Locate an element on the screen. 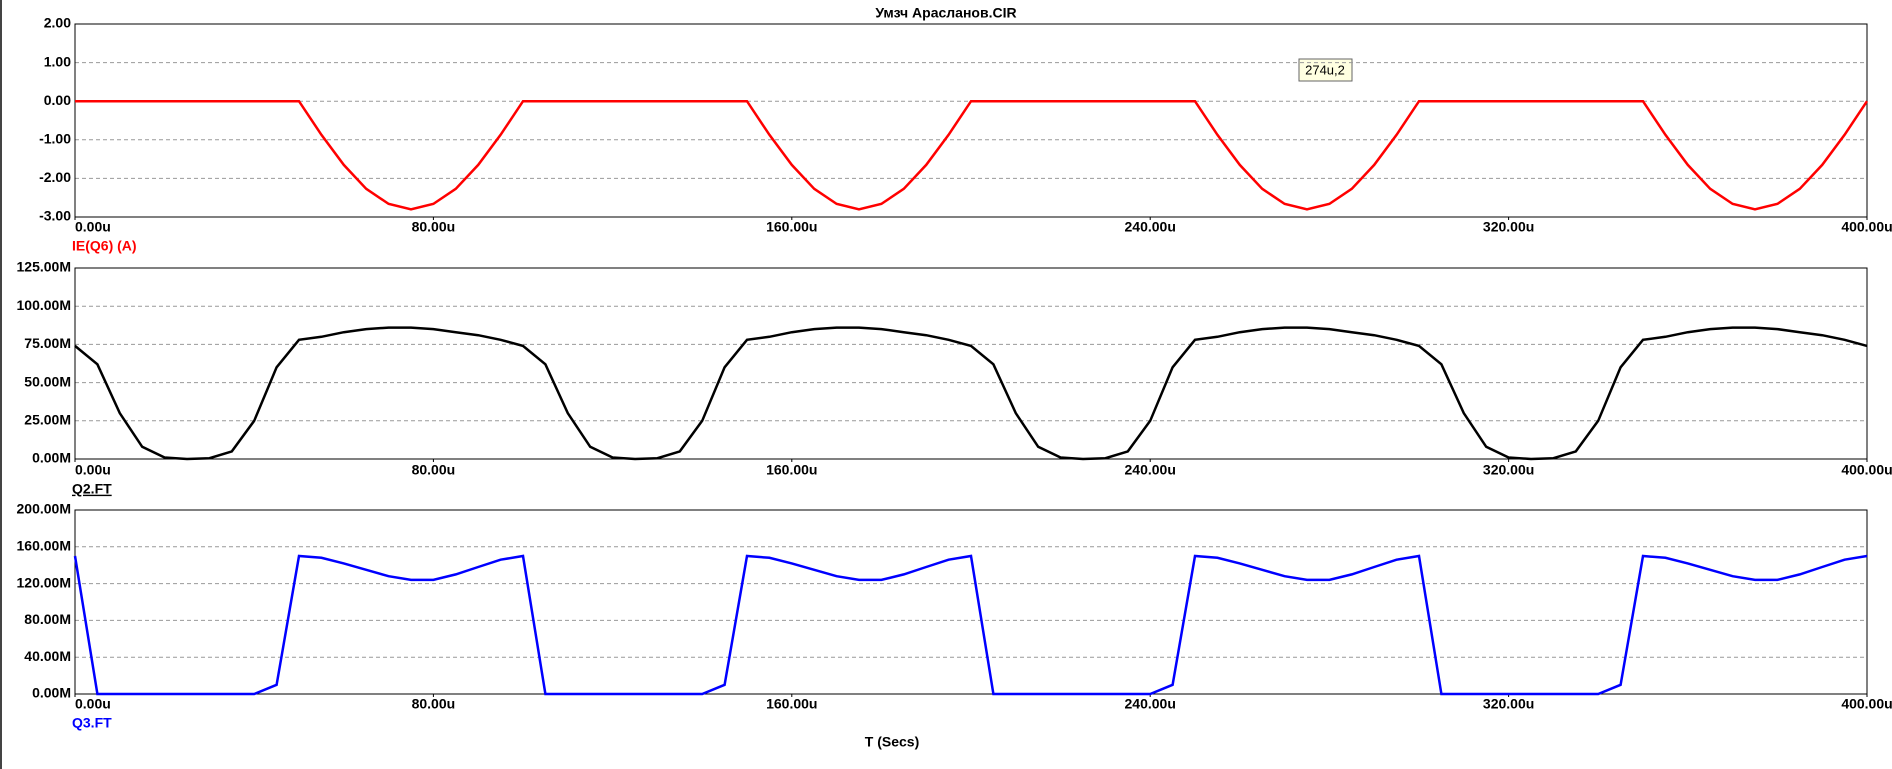 Image resolution: width=1892 pixels, height=769 pixels. y-tick-label: -2.00 is located at coordinates (55, 177).